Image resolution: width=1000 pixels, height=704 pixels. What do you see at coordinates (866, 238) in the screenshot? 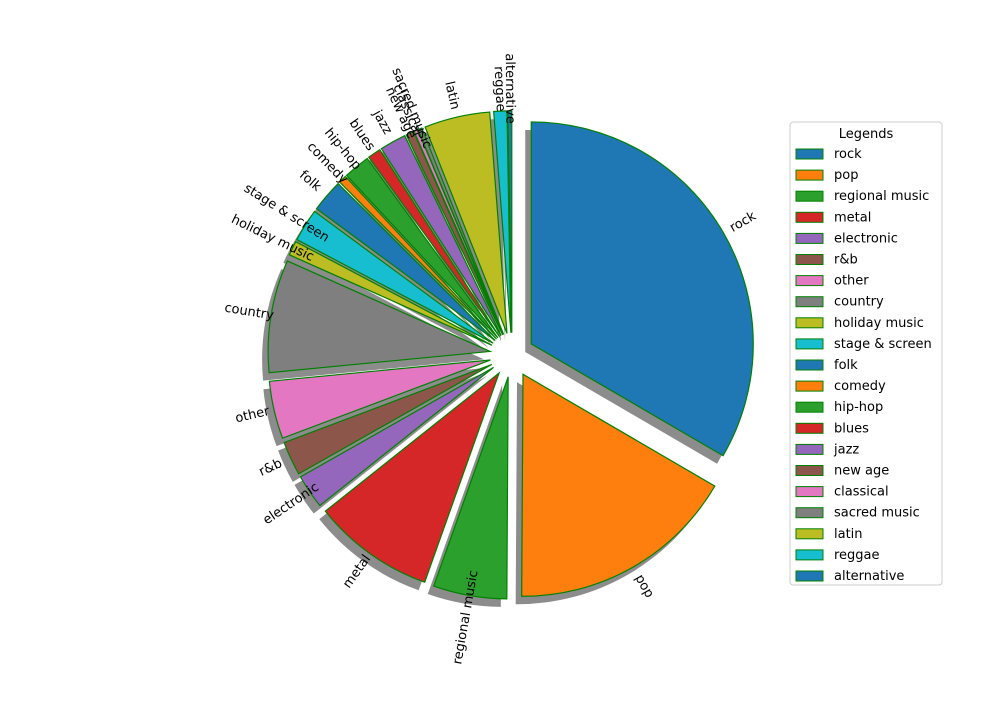
I see `legend-label-electronic: electronic` at bounding box center [866, 238].